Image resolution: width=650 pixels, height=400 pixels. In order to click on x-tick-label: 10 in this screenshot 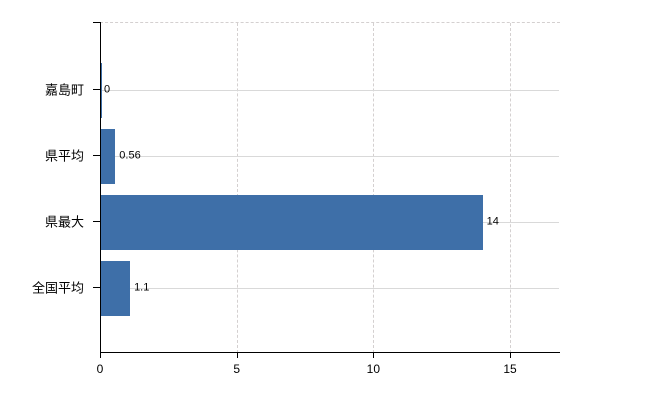, I will do `click(373, 369)`.